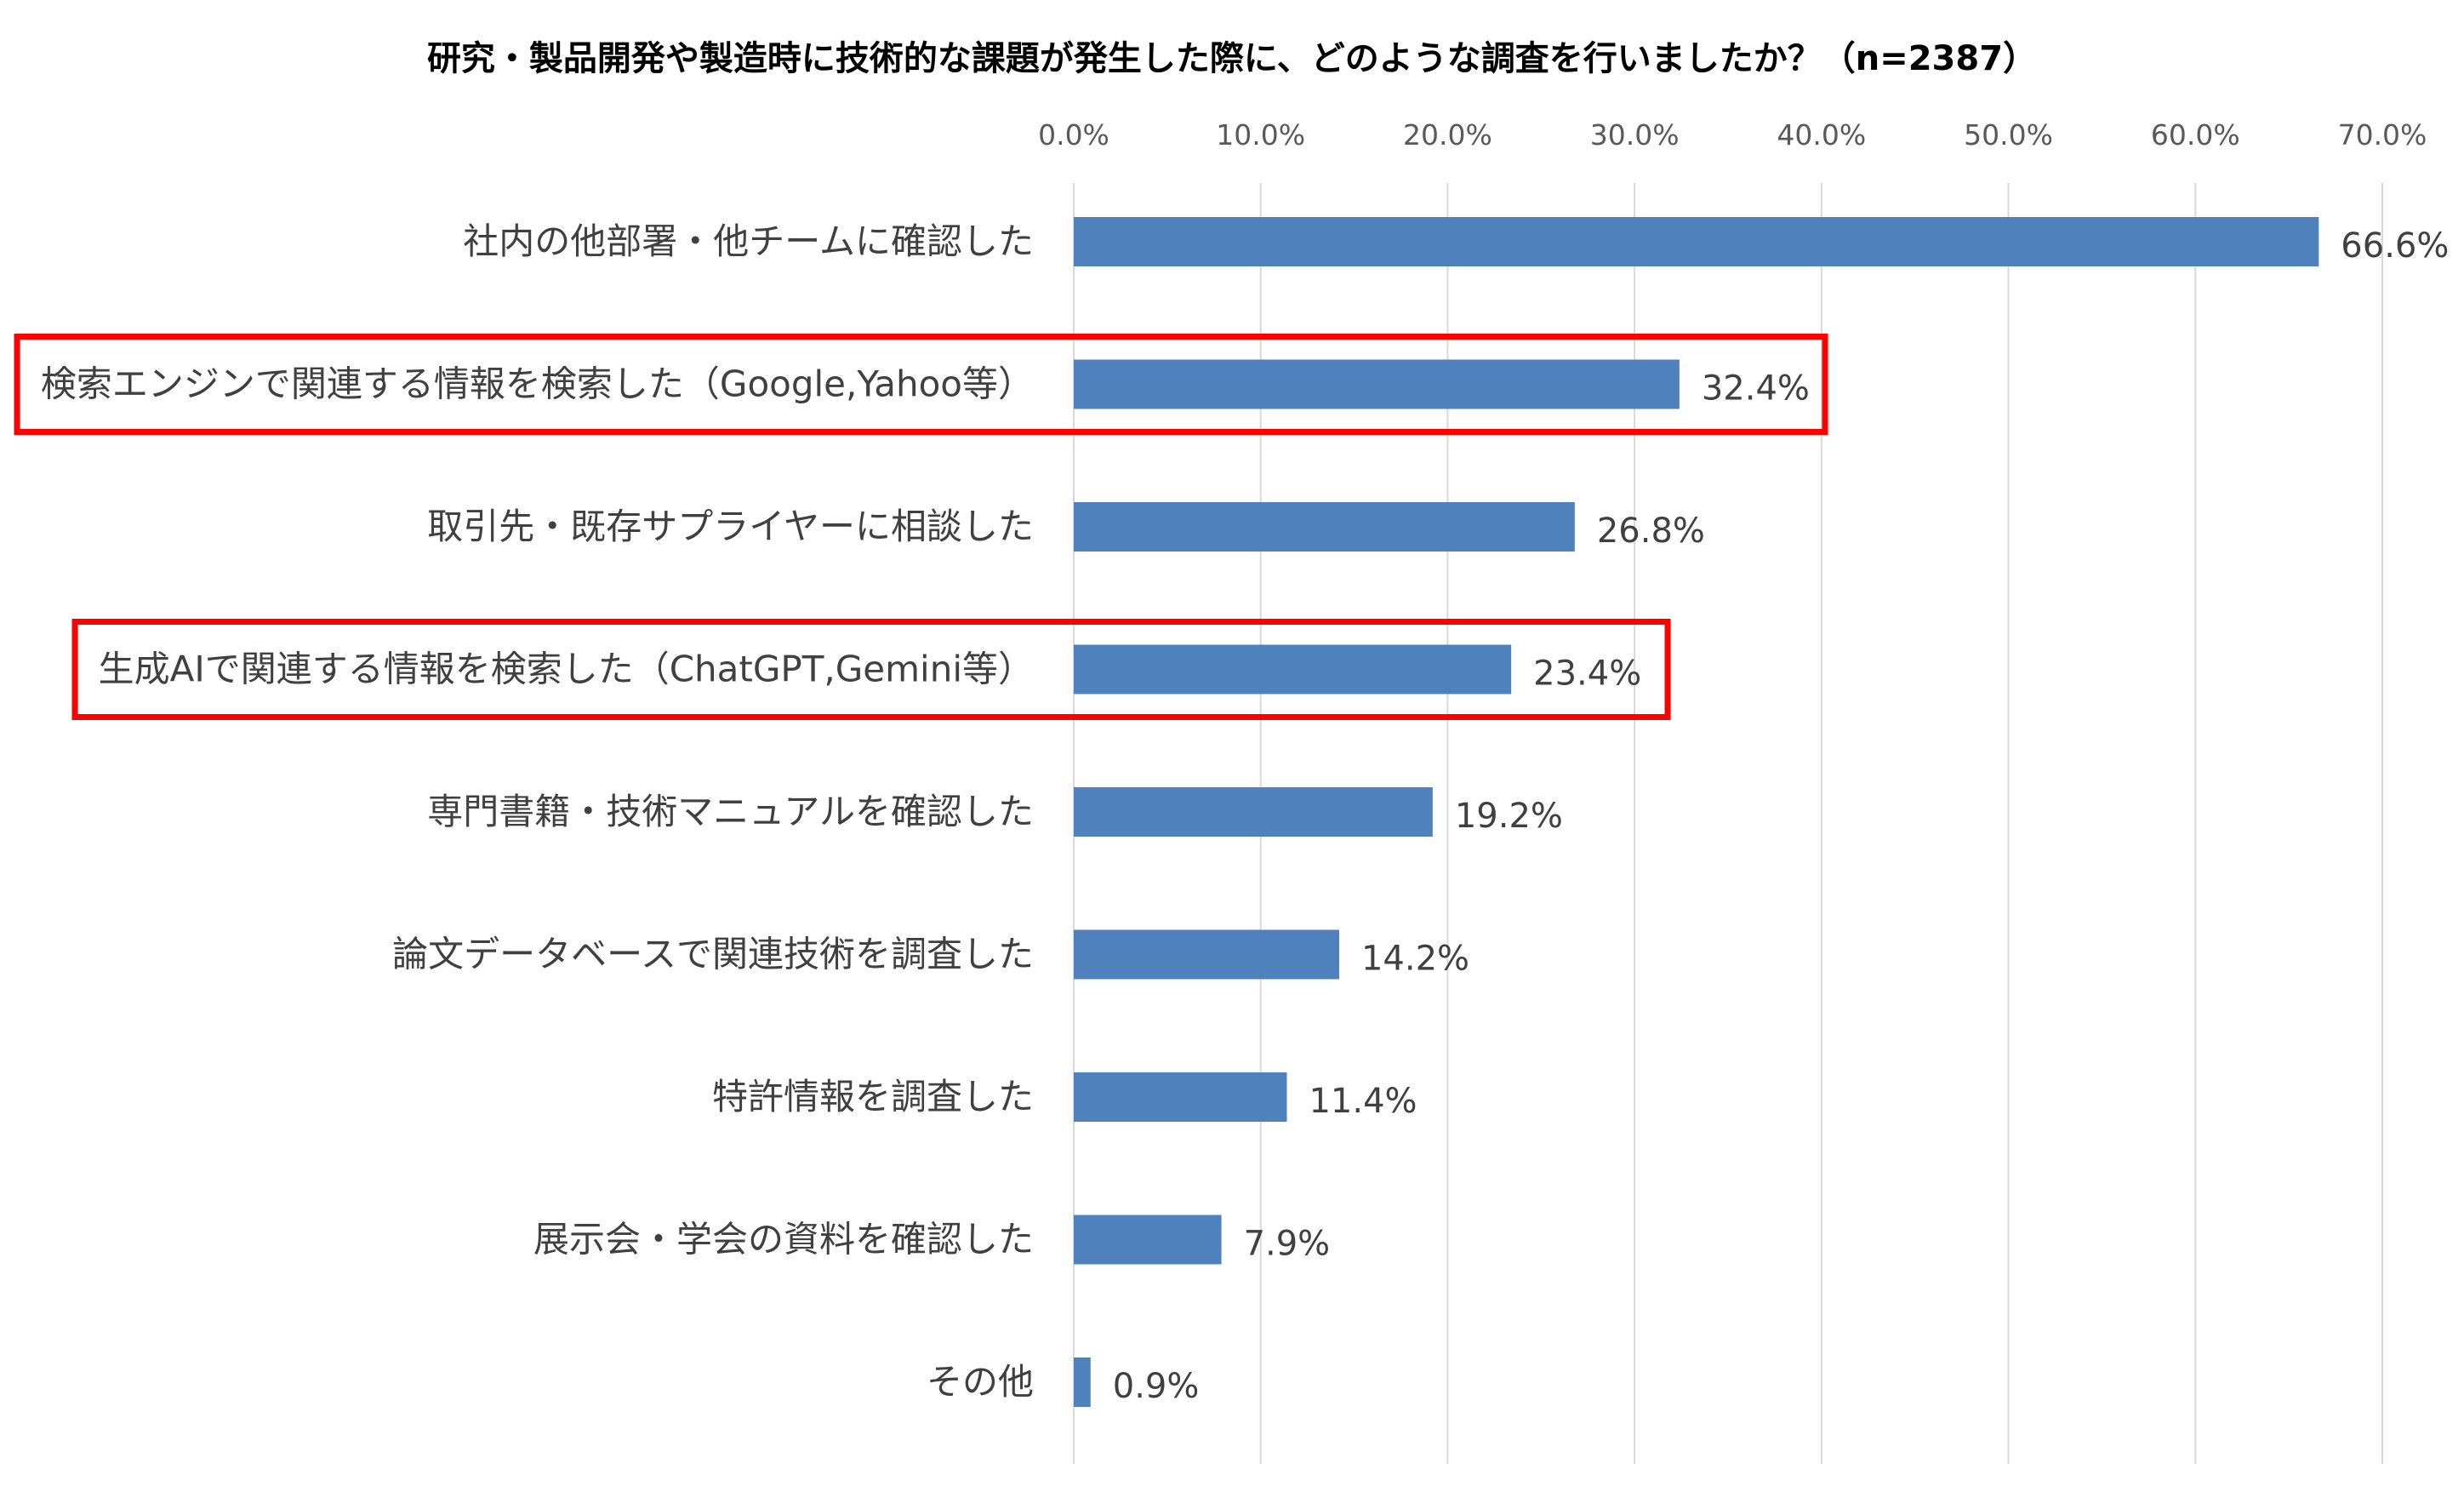  Describe the element at coordinates (2395, 246) in the screenshot. I see `data-label: 66.6%` at that location.